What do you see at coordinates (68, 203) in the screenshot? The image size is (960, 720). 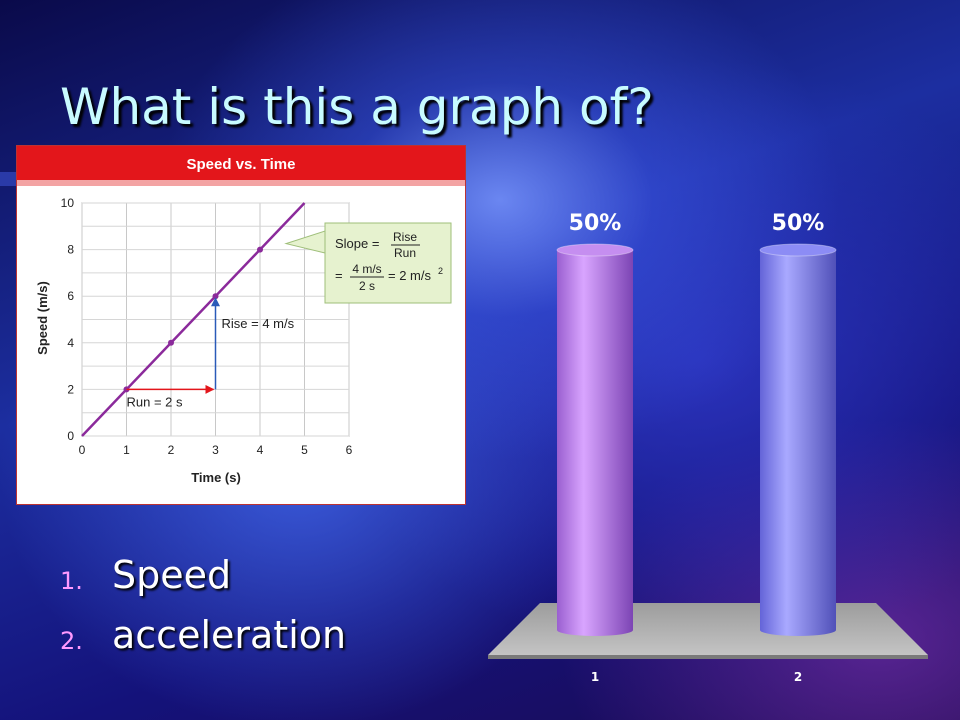 I see `y-tick-label: 10` at bounding box center [68, 203].